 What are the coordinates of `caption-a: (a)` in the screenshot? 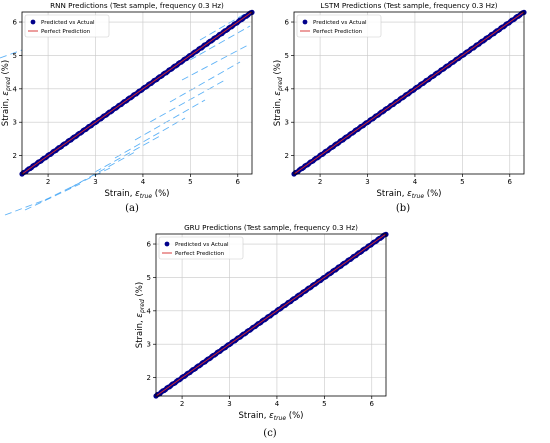 It's located at (132, 208).